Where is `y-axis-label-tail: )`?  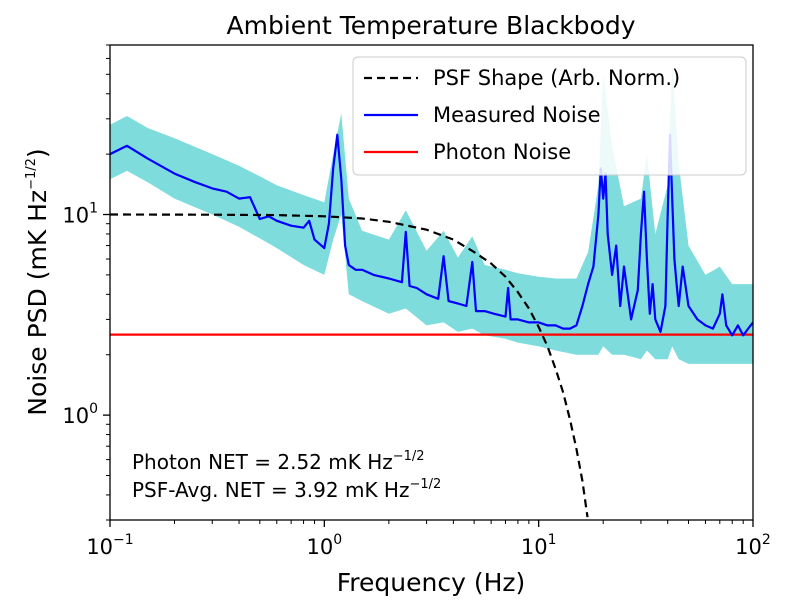 y-axis-label-tail: ) is located at coordinates (37, 153).